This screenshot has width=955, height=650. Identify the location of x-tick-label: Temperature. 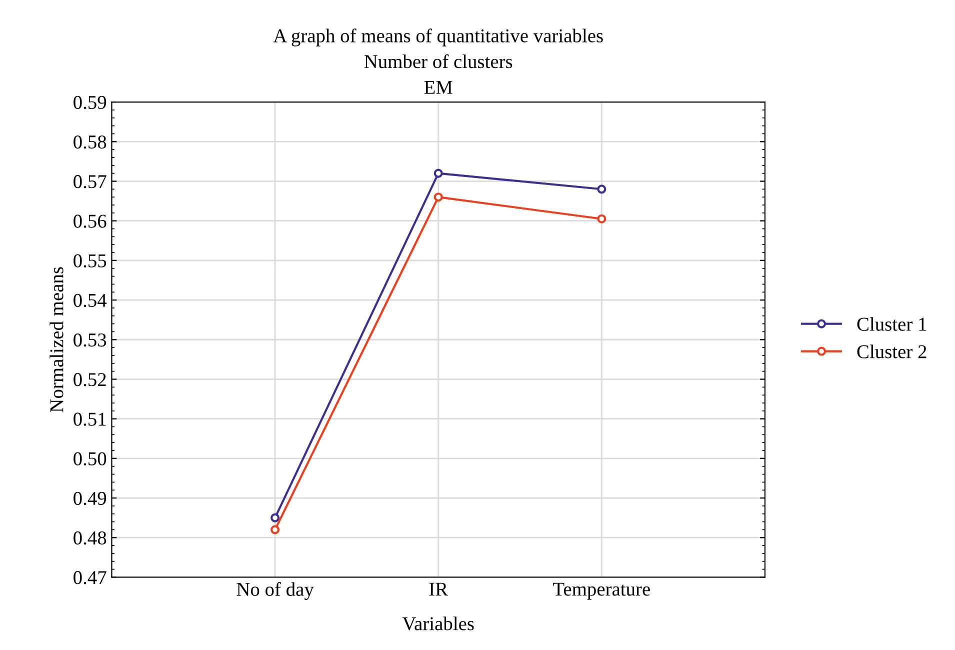
(601, 591).